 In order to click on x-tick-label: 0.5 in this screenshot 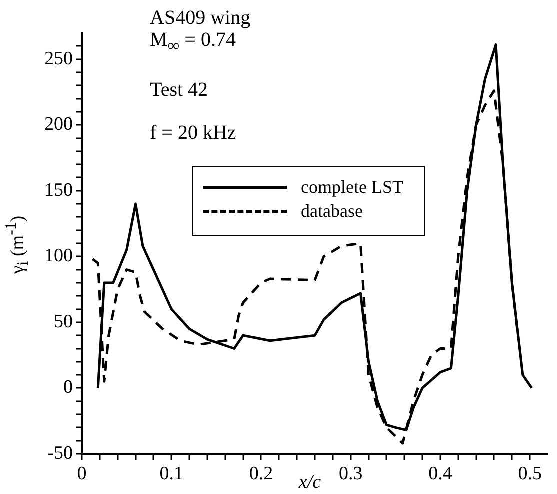, I will do `click(530, 473)`.